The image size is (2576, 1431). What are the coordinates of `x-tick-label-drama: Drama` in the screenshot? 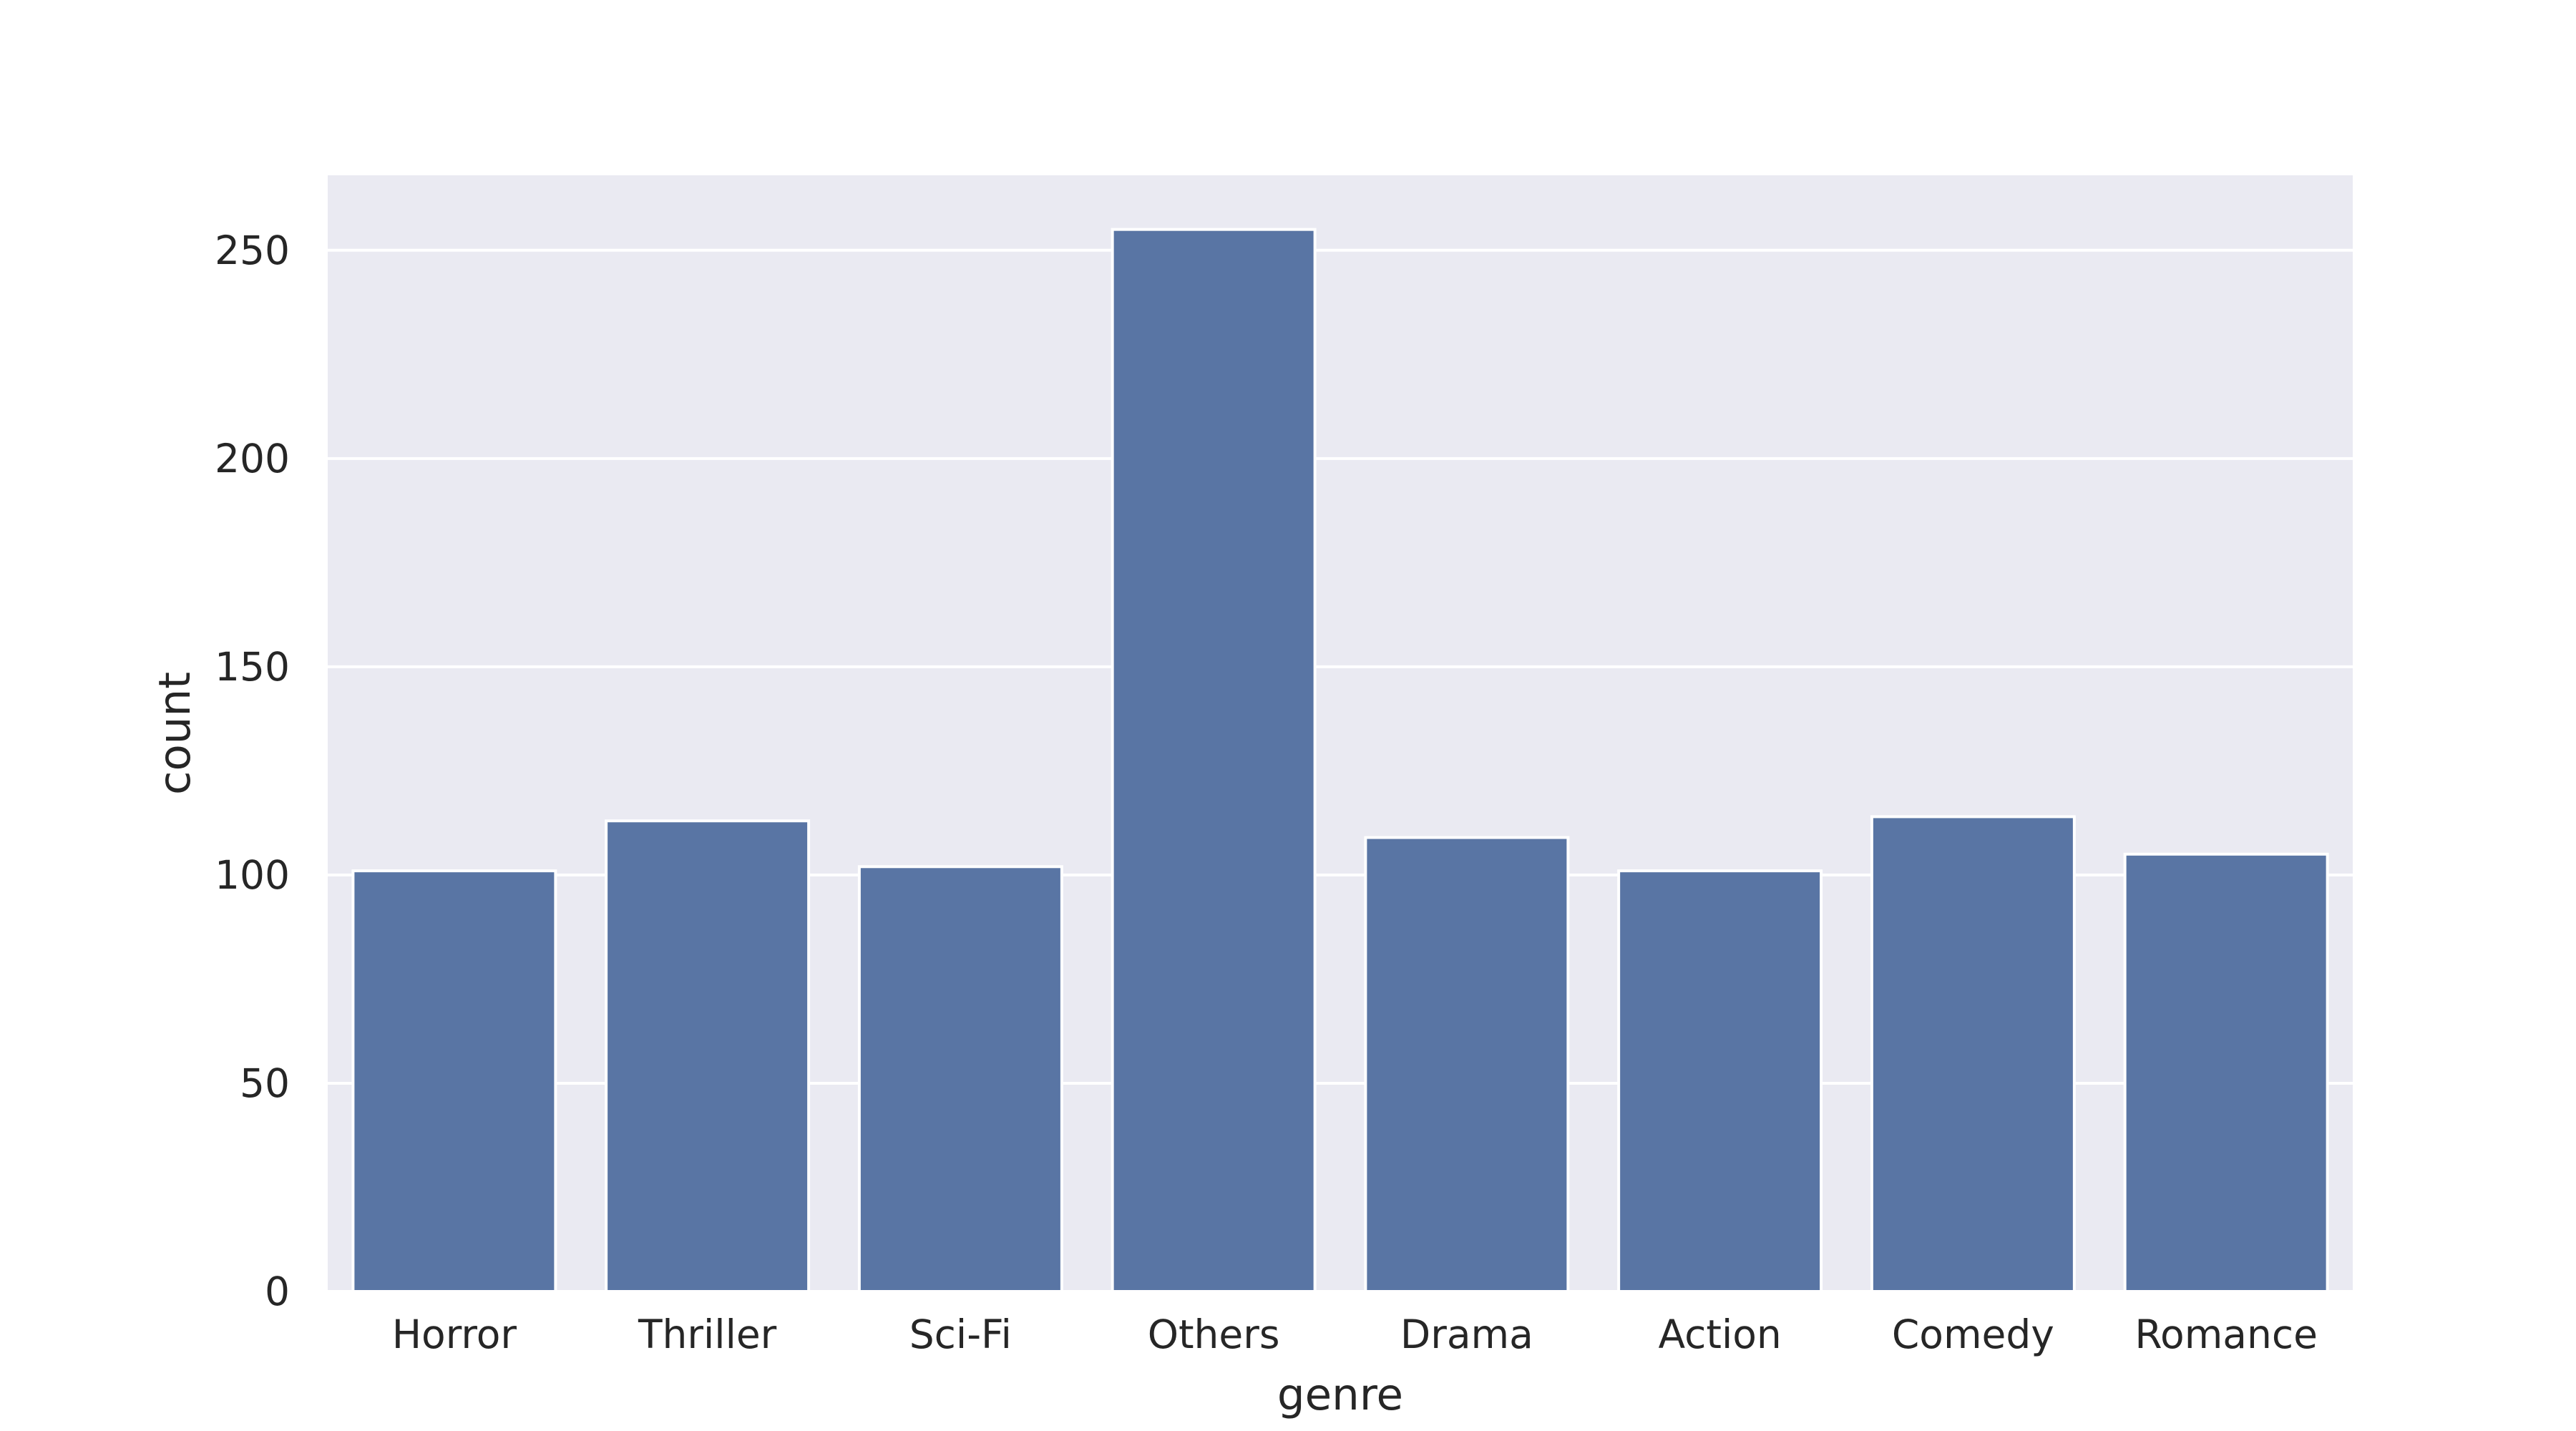 It's located at (1466, 1334).